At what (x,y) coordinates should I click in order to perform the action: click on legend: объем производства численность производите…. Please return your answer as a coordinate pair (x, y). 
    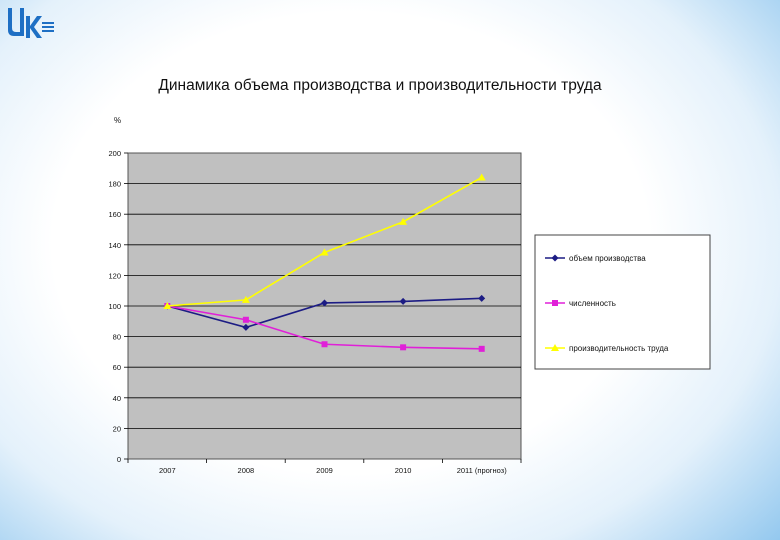
    Looking at the image, I should click on (622, 302).